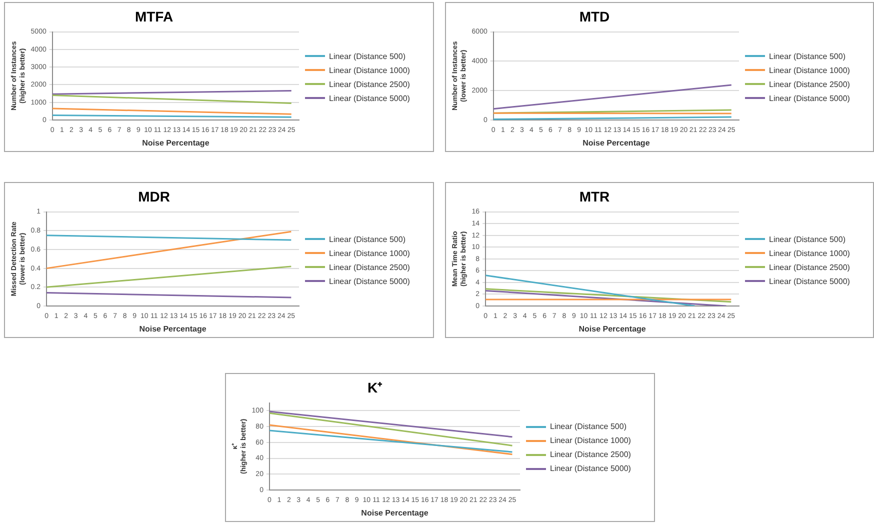 The height and width of the screenshot is (523, 874). Describe the element at coordinates (154, 16) in the screenshot. I see `chart-title: MTFA` at that location.